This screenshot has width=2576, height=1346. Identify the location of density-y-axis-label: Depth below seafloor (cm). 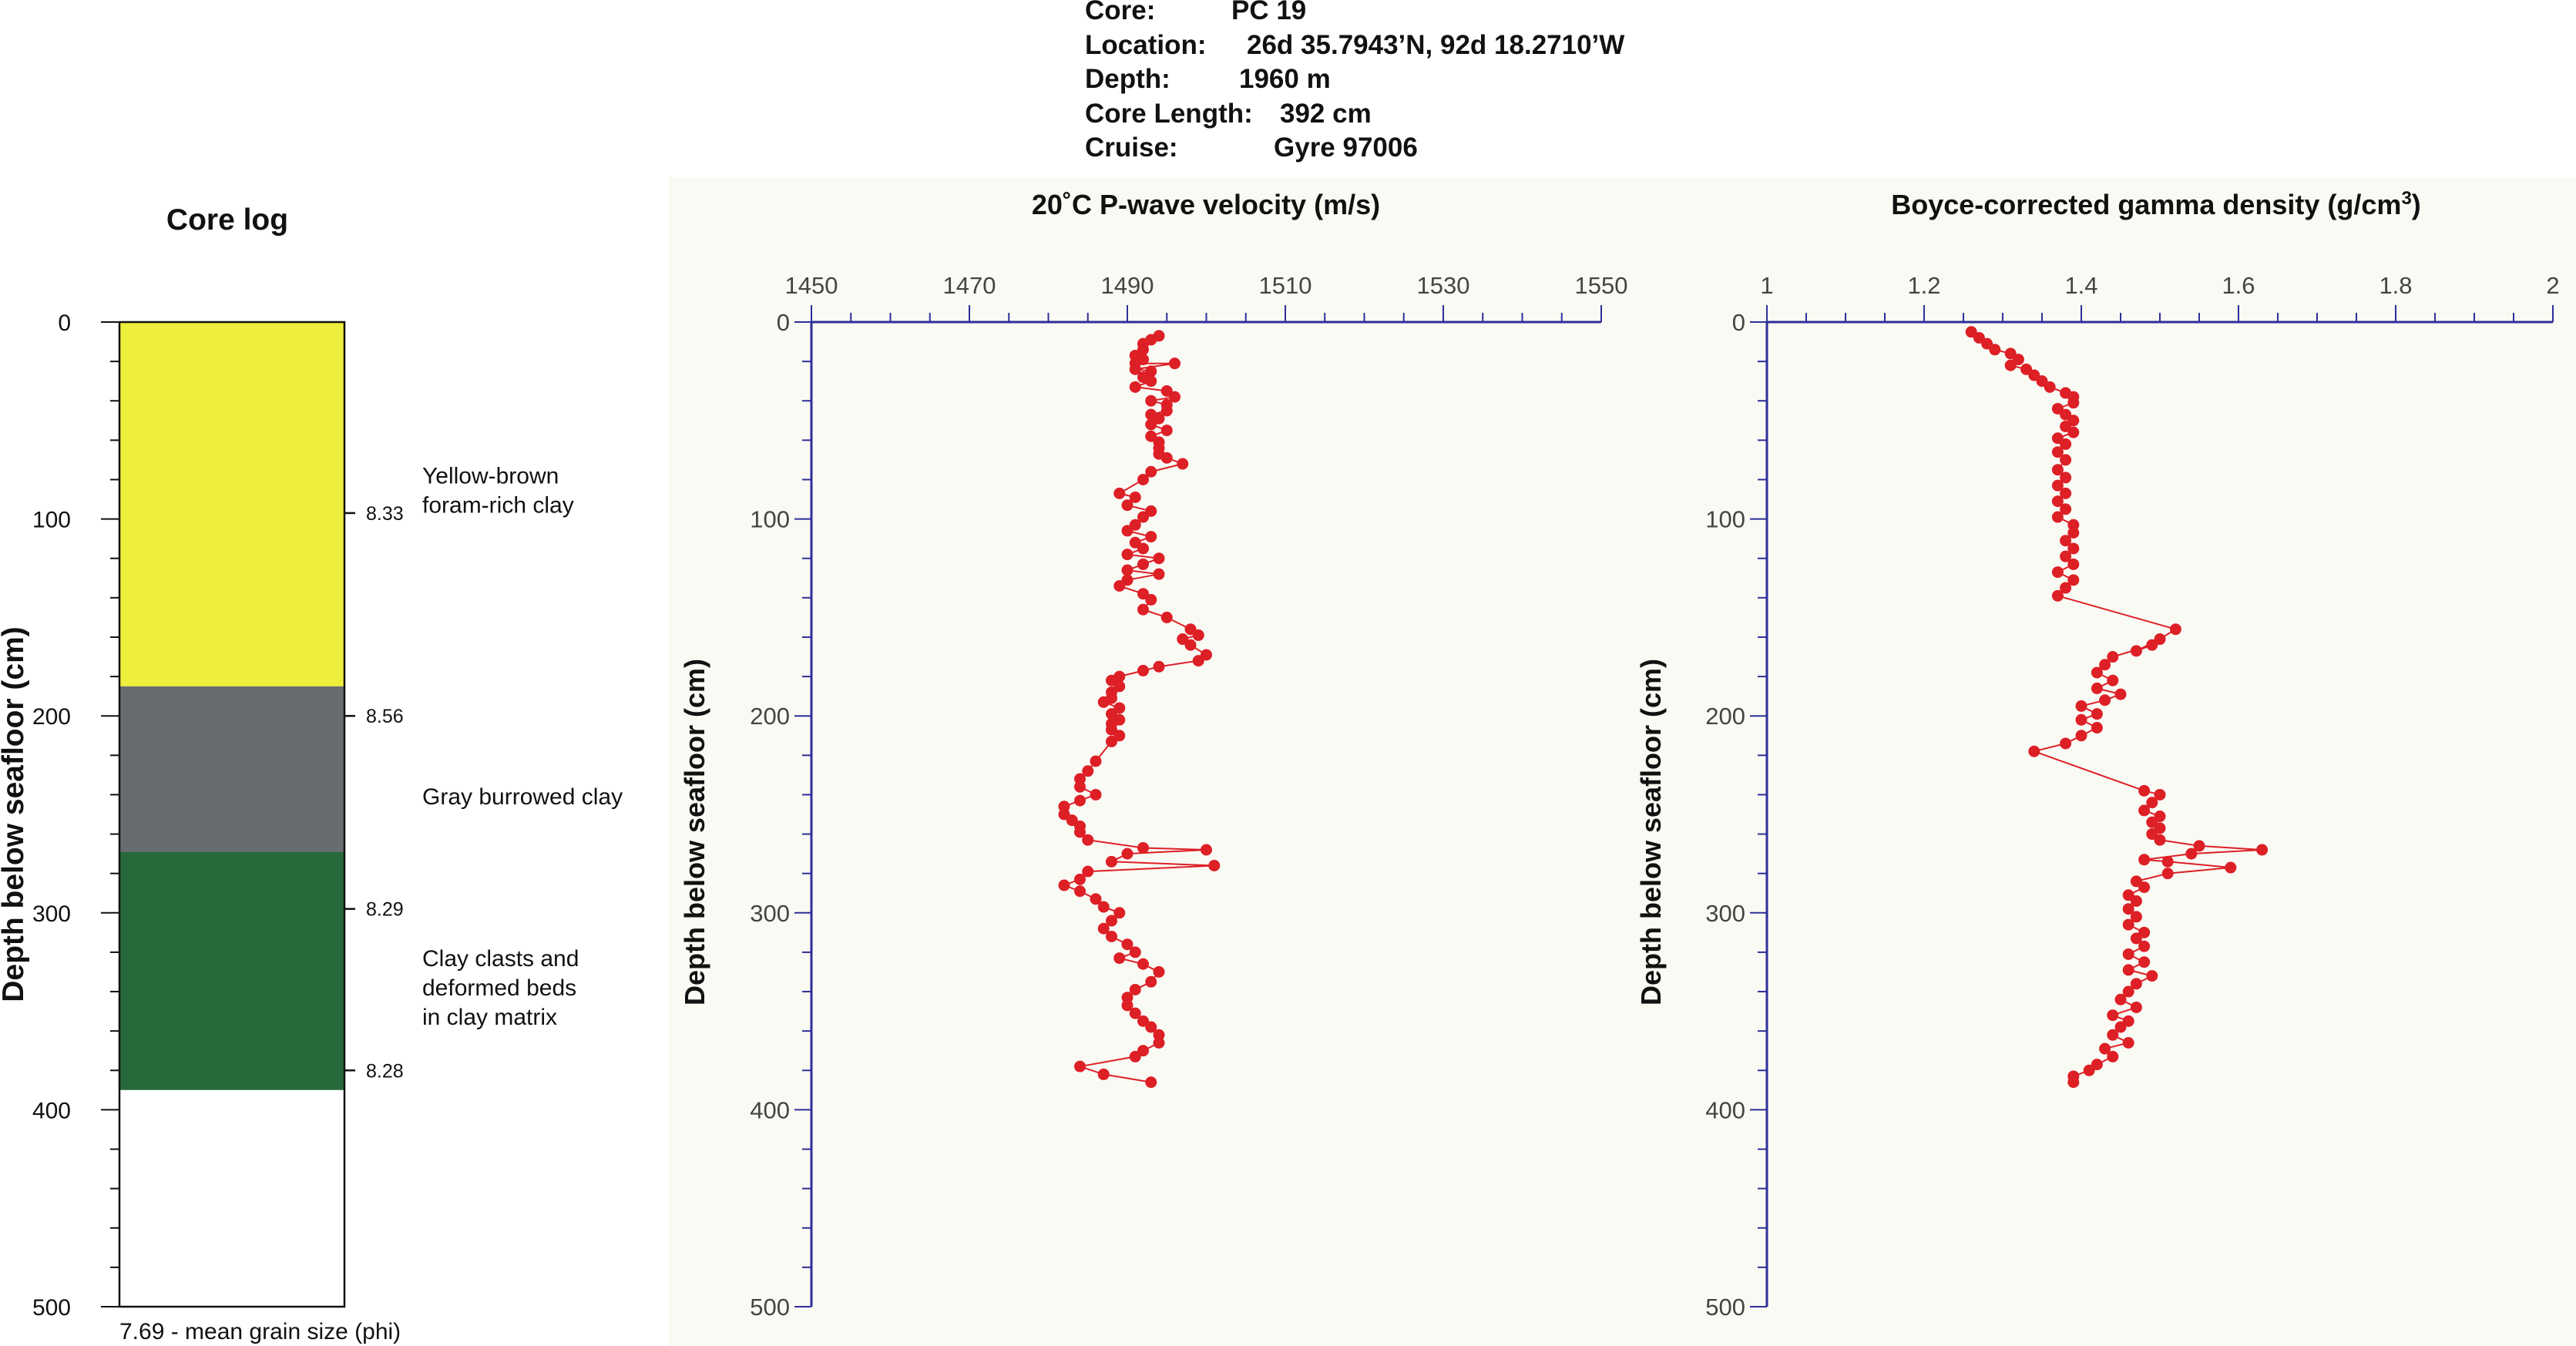
(1651, 832).